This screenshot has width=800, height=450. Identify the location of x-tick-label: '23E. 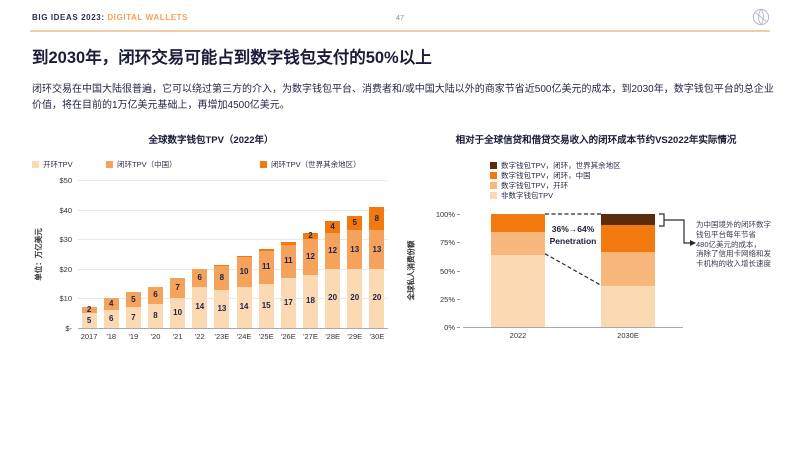
(222, 336).